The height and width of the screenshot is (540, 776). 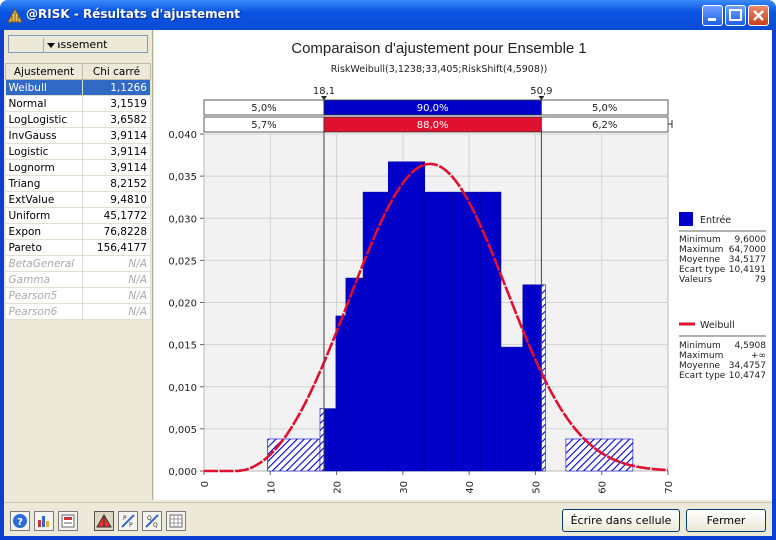 I want to click on x-tick-label: 30, so click(x=404, y=487).